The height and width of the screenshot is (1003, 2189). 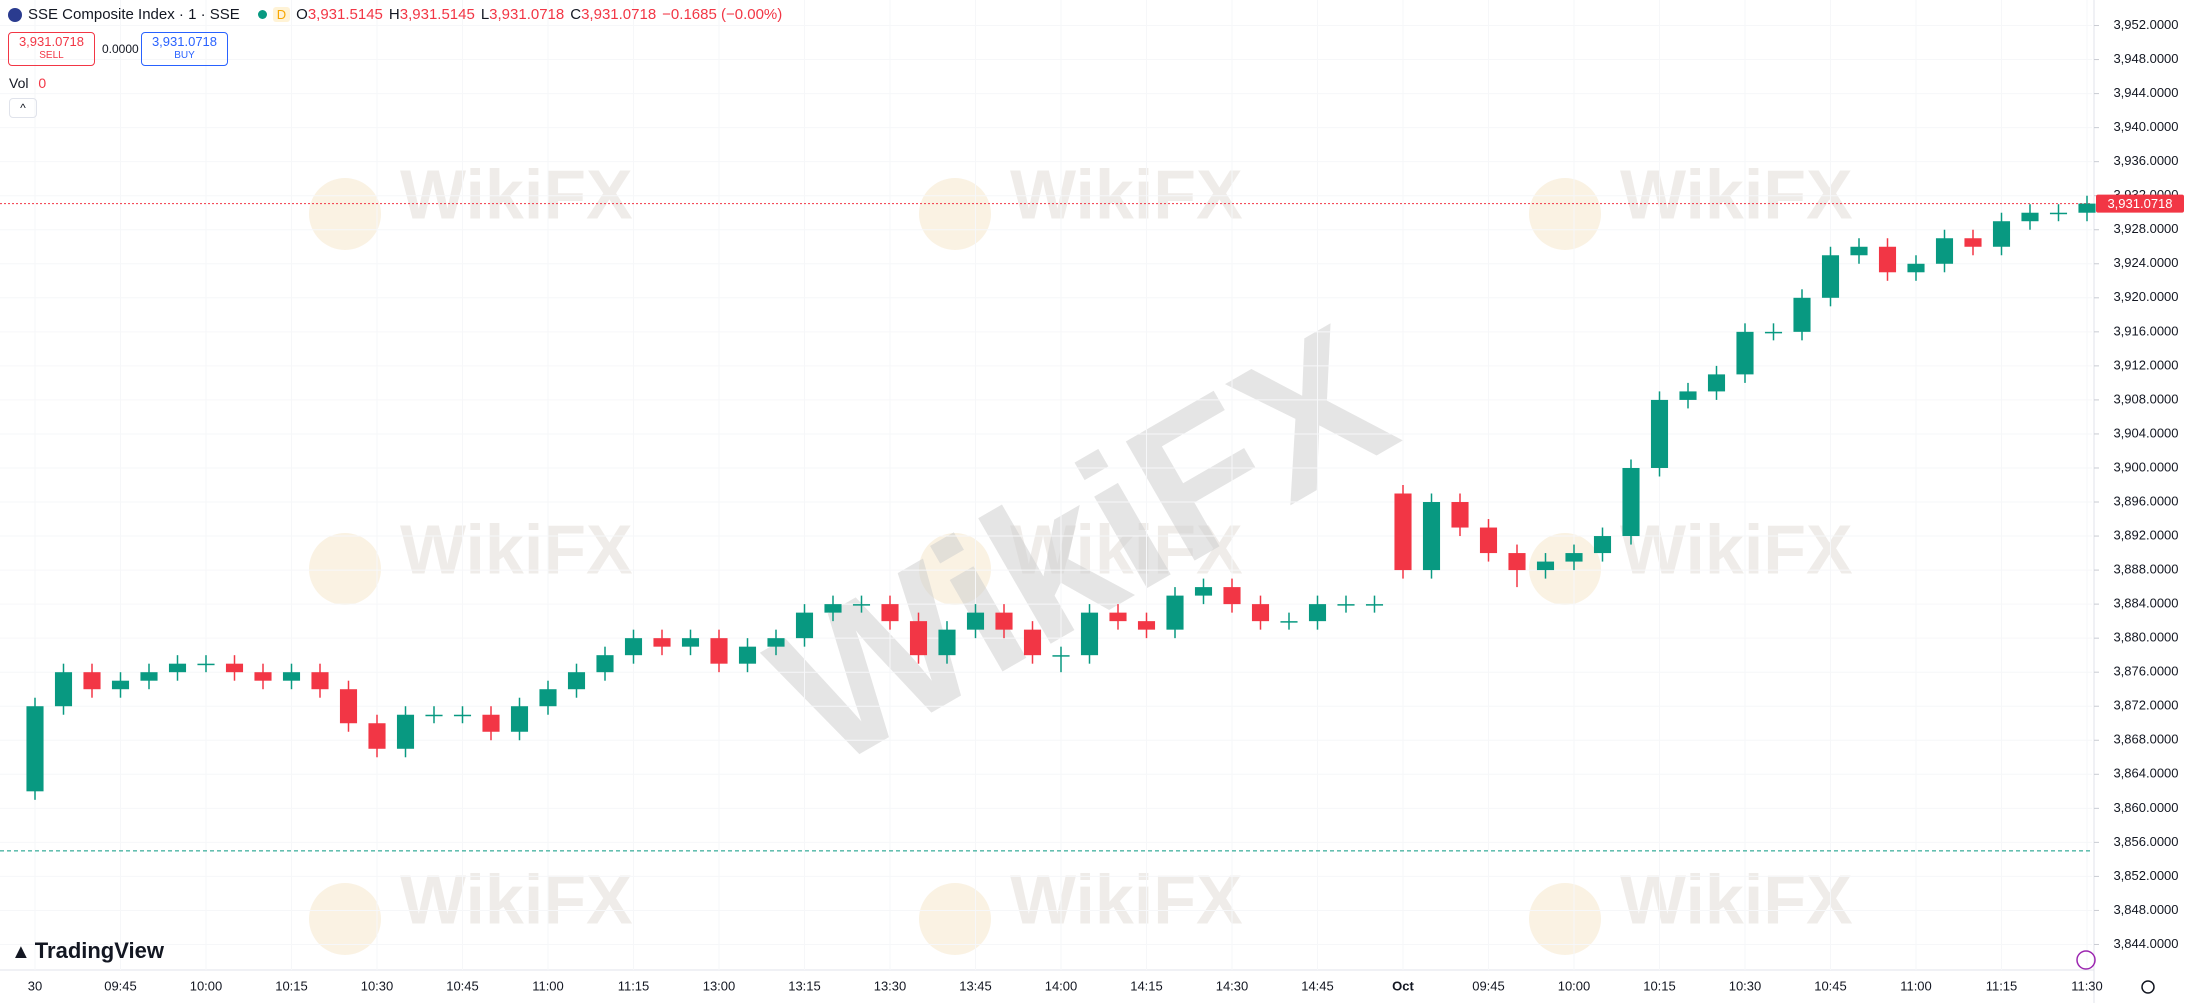 What do you see at coordinates (462, 985) in the screenshot?
I see `x-tick-label: 10:45` at bounding box center [462, 985].